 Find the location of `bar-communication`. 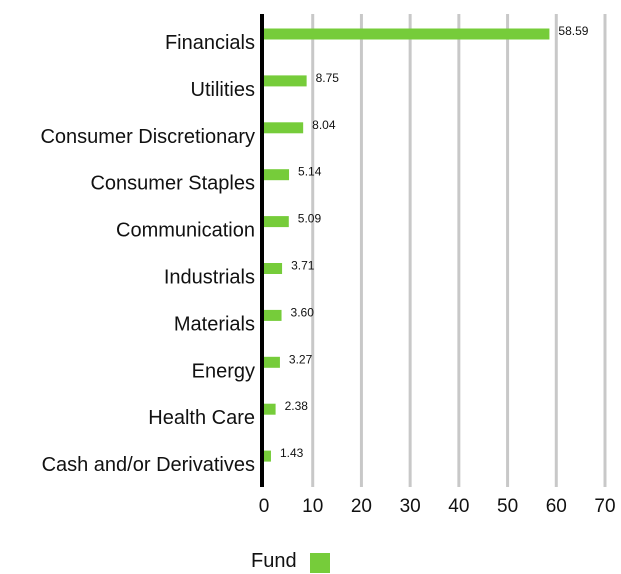

bar-communication is located at coordinates (276, 221).